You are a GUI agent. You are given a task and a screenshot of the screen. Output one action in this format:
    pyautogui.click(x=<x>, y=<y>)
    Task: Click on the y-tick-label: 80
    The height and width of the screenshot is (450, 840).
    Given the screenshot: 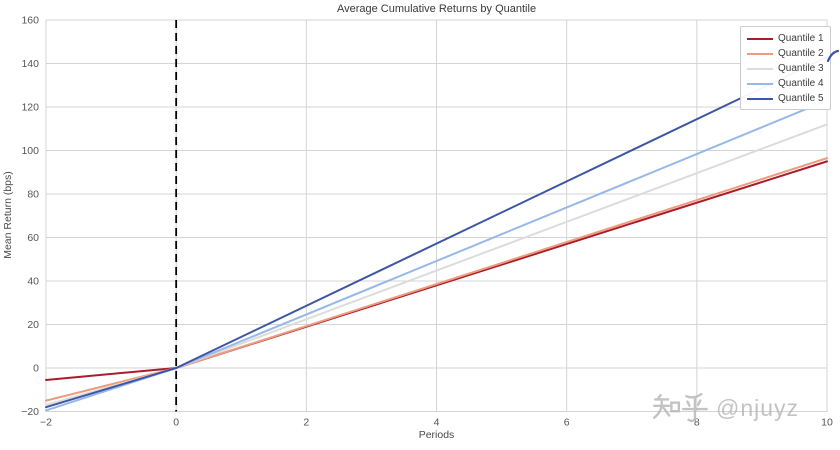 What is the action you would take?
    pyautogui.click(x=33, y=195)
    